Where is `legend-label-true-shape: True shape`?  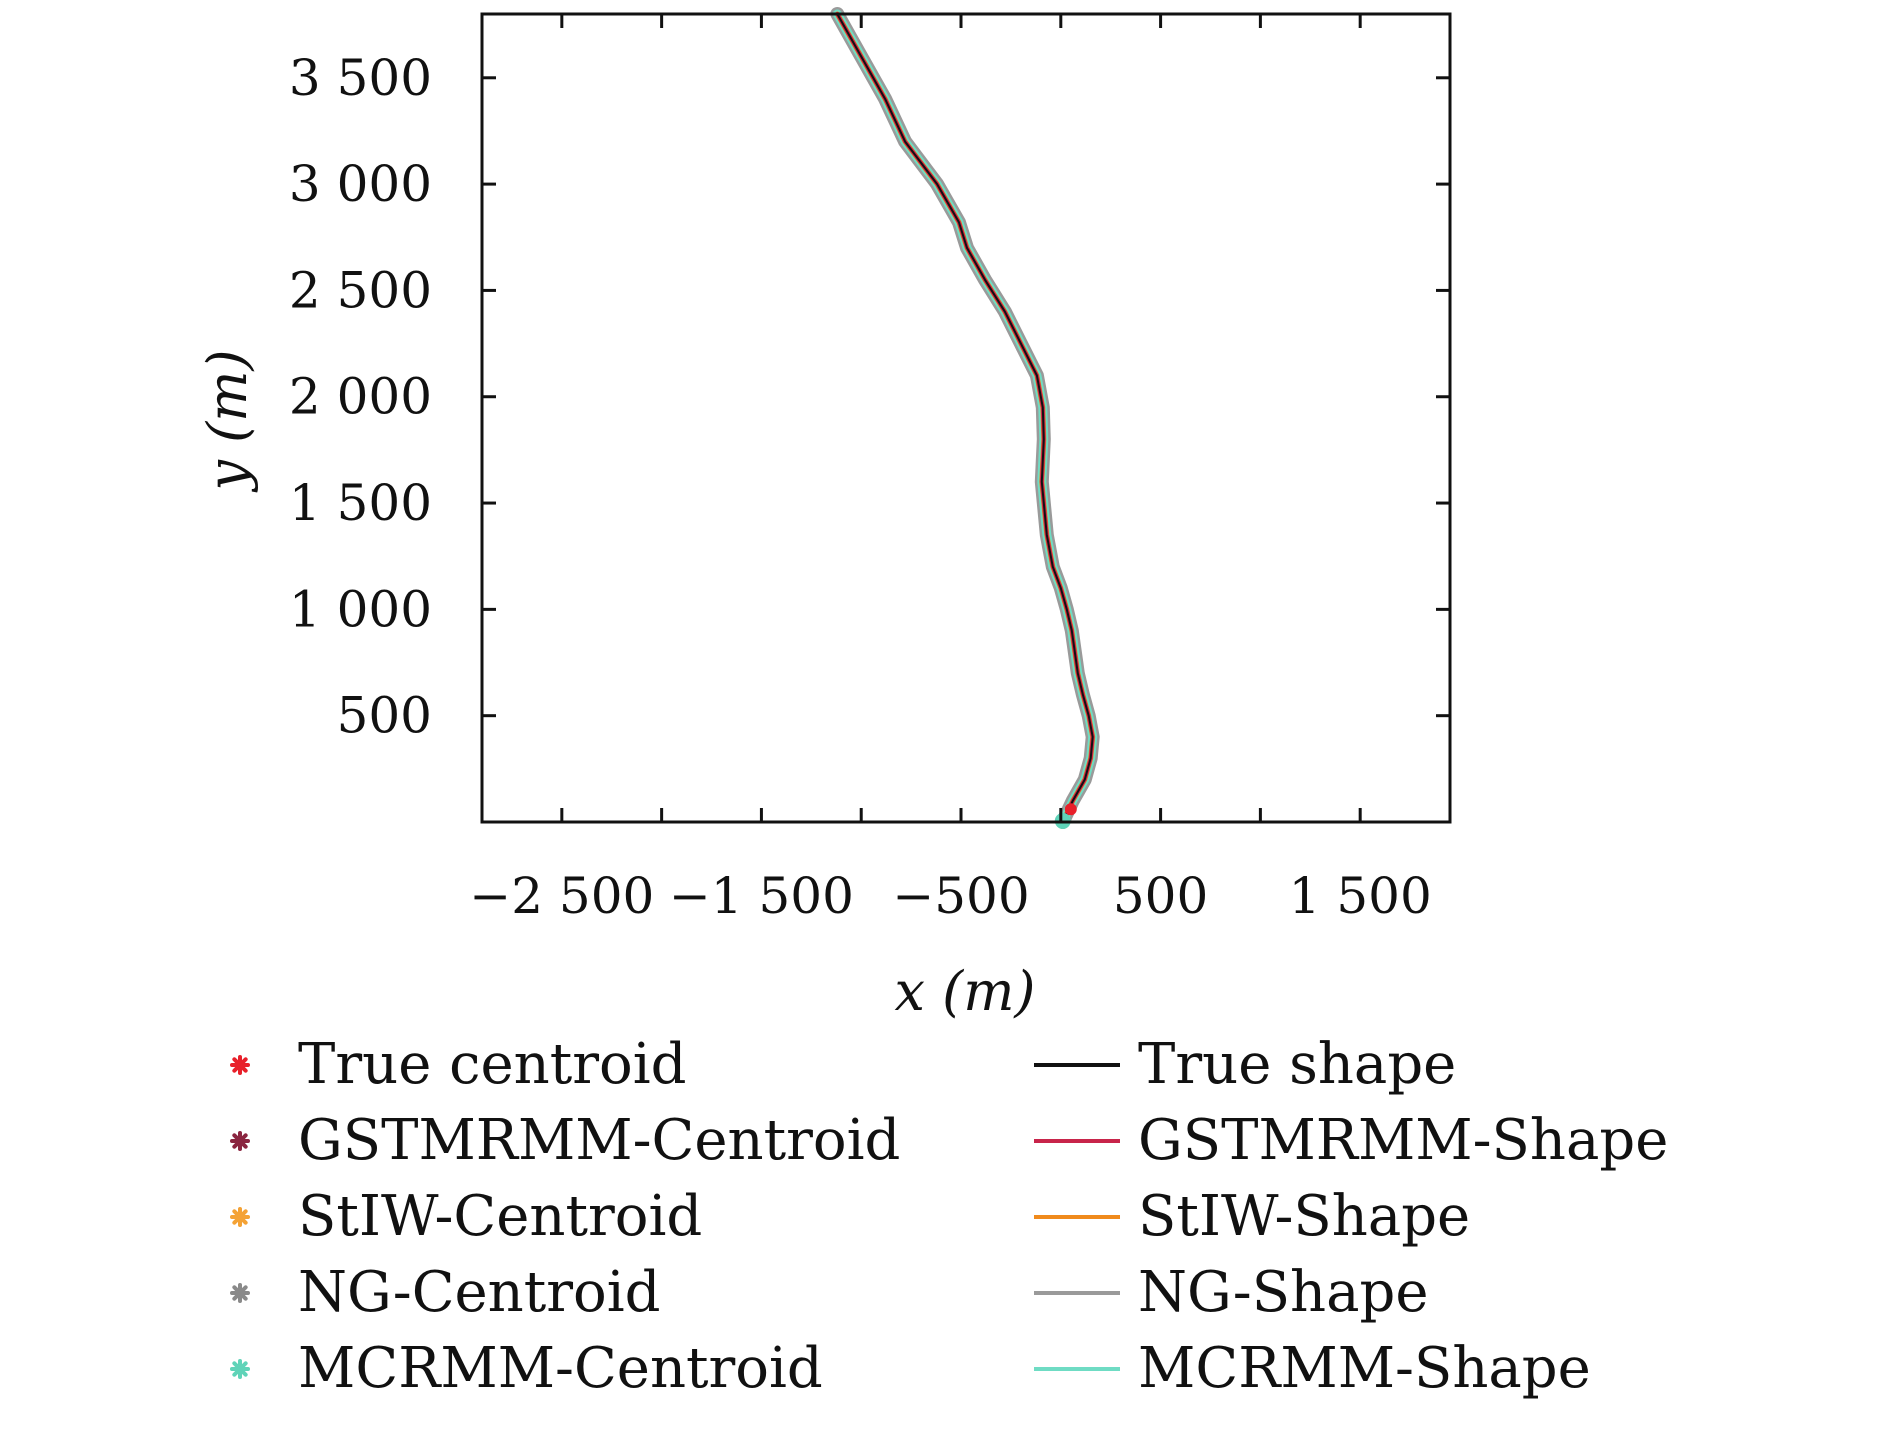
legend-label-true-shape: True shape is located at coordinates (1297, 1064).